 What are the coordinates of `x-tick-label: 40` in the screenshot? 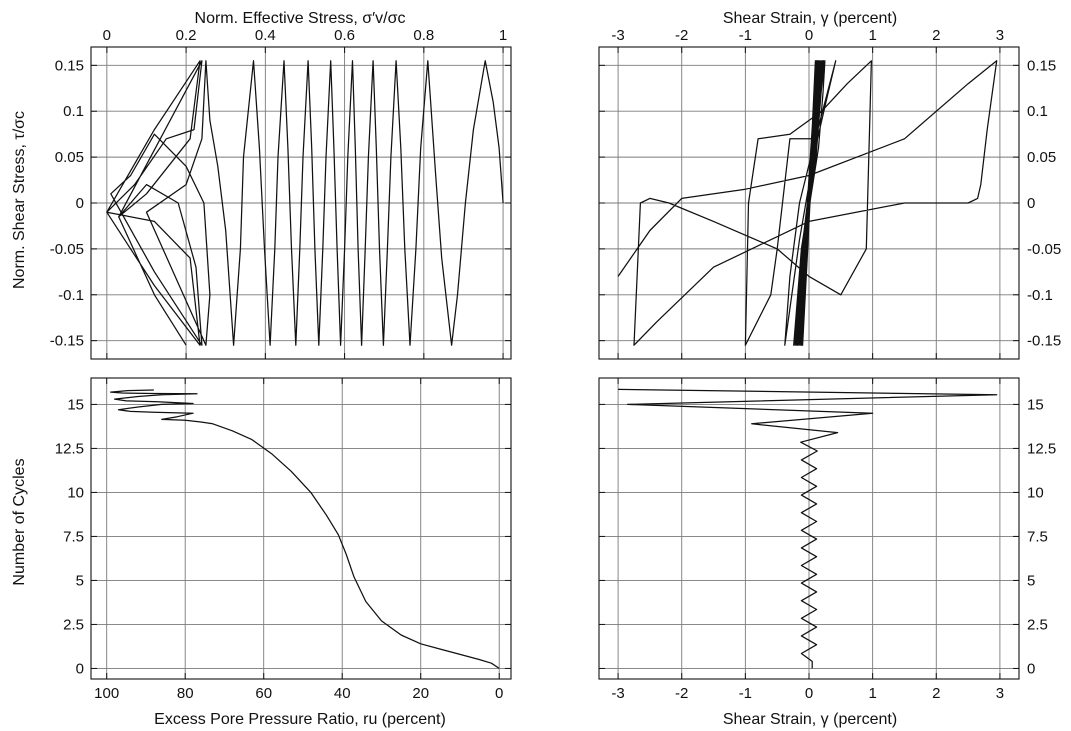 It's located at (342, 693).